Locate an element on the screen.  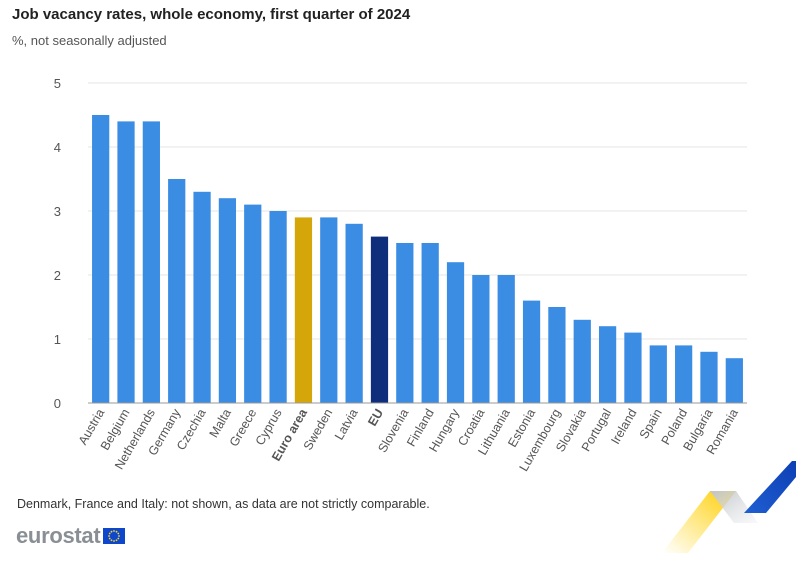
logo-text: eurostat is located at coordinates (58, 535).